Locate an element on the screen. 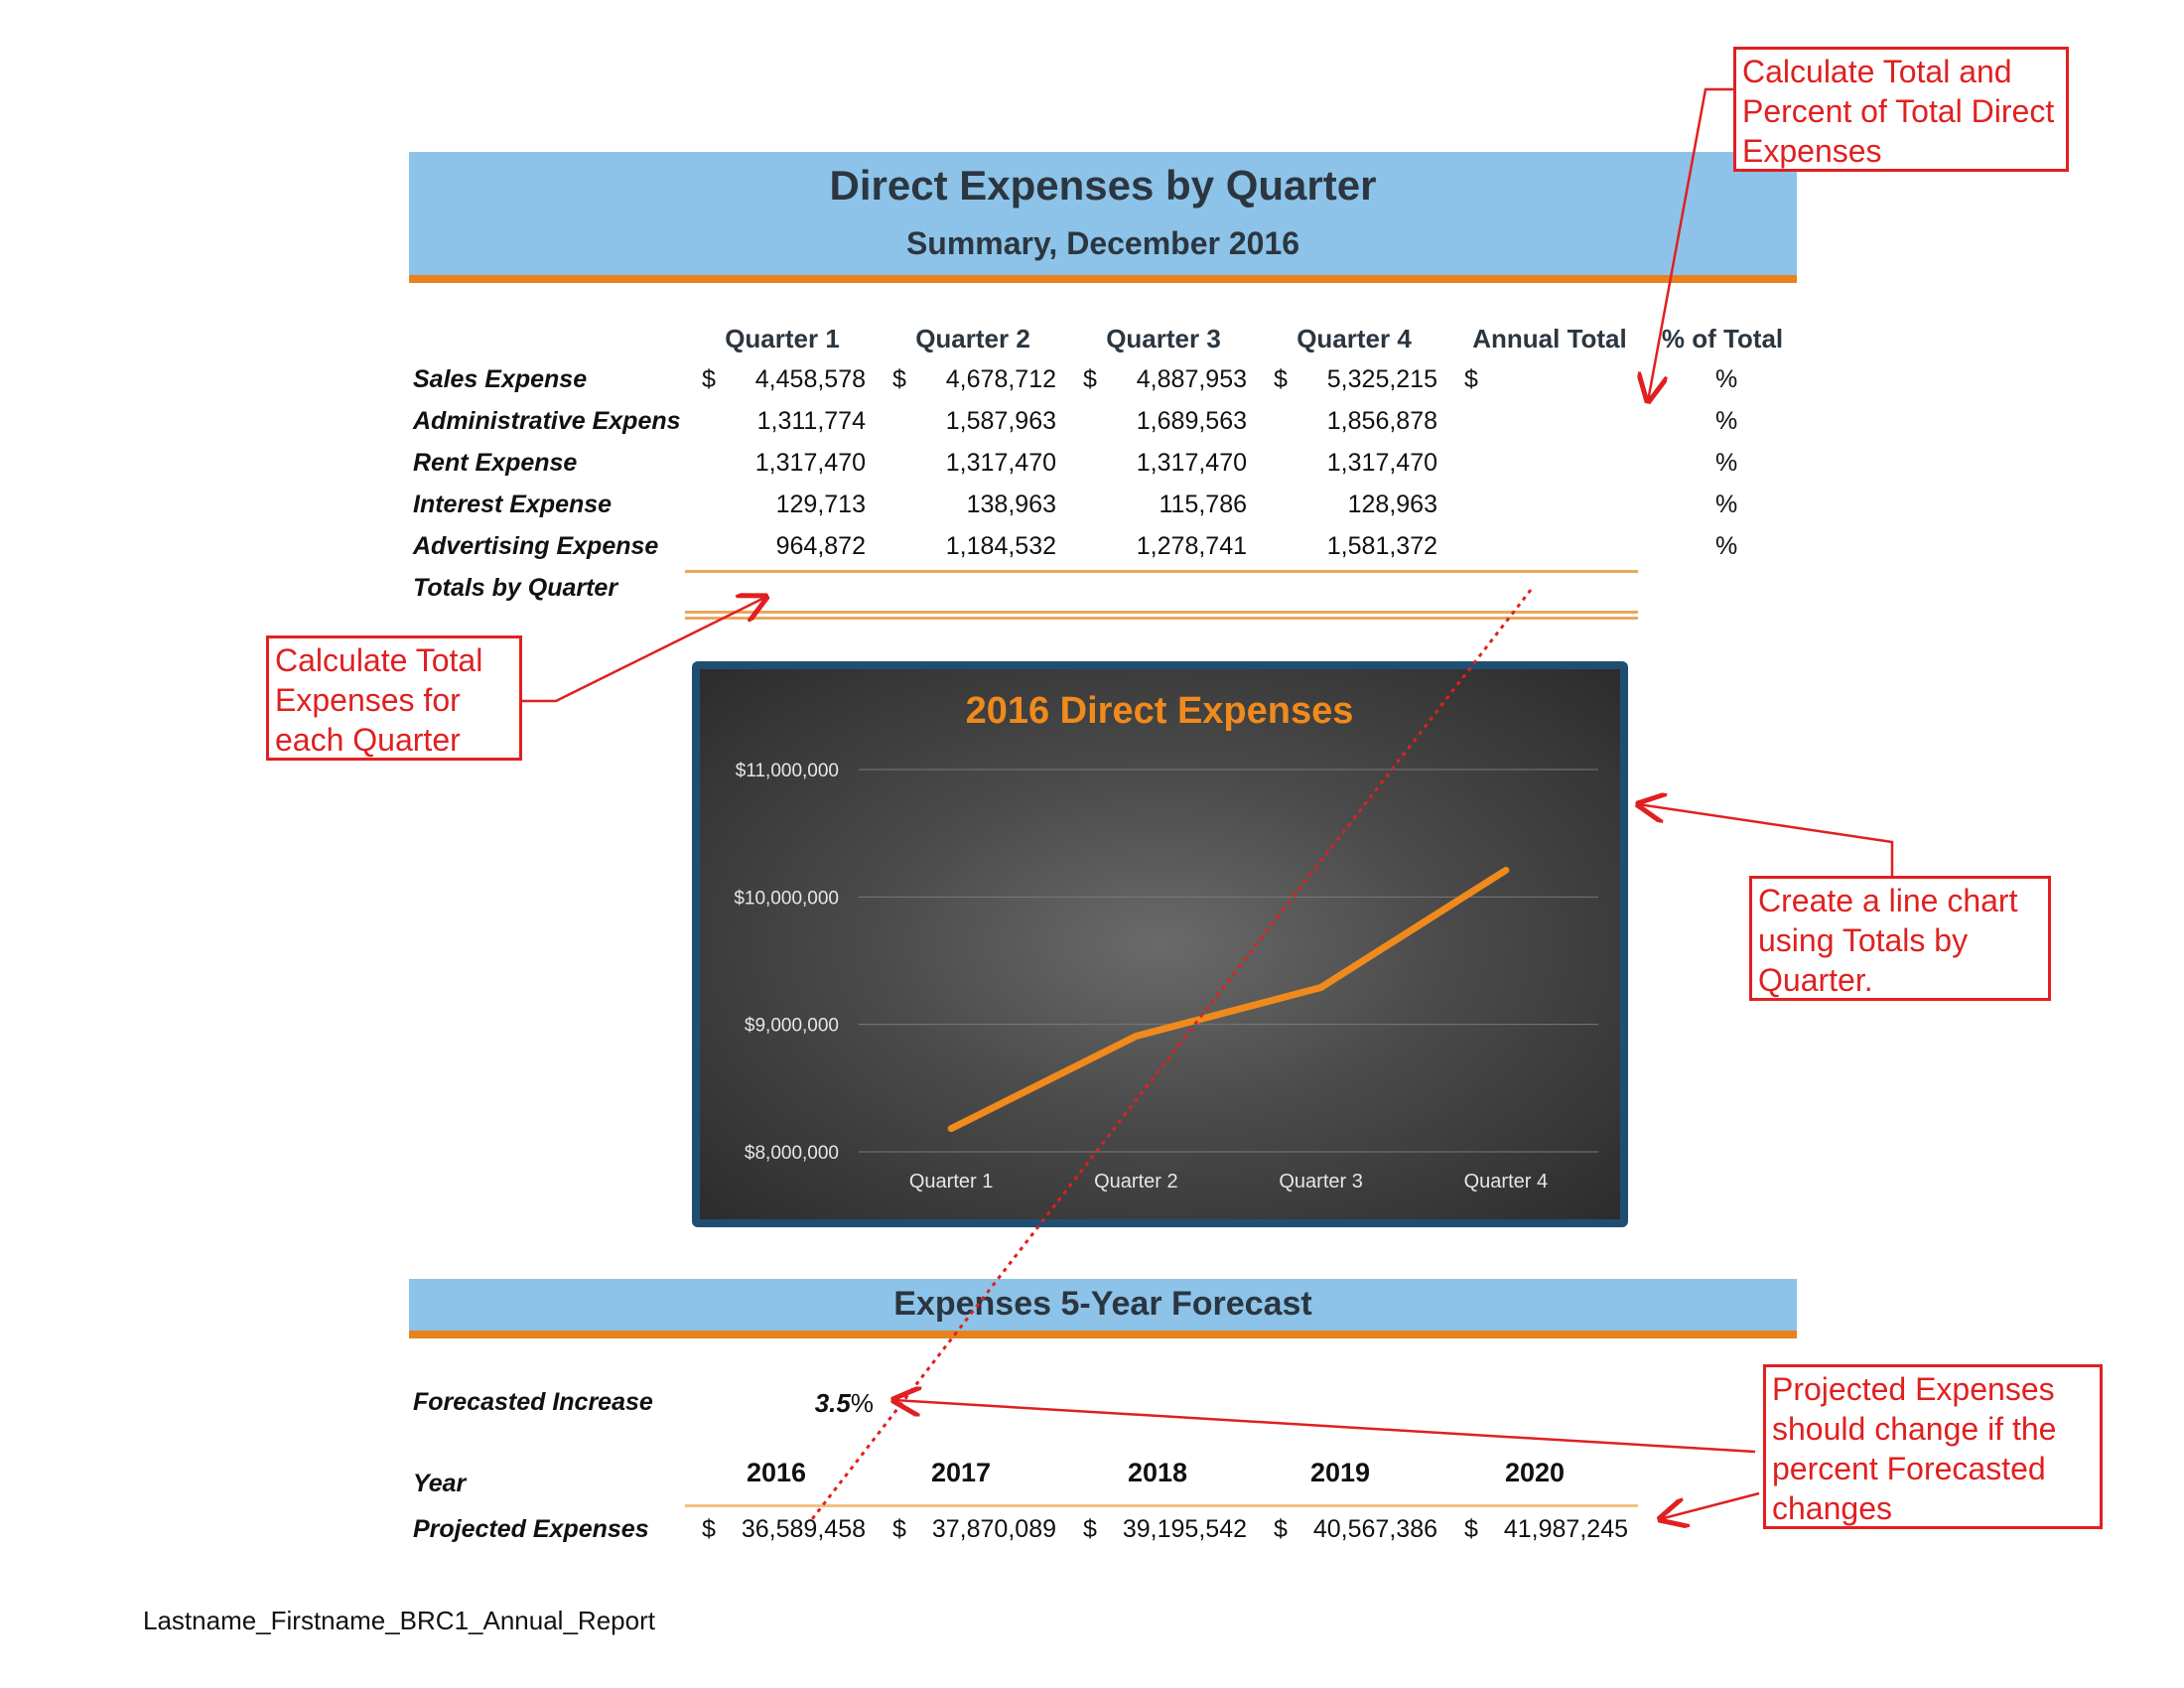 This screenshot has height=1688, width=2184. page-title: Direct Expenses by Quarter is located at coordinates (1103, 185).